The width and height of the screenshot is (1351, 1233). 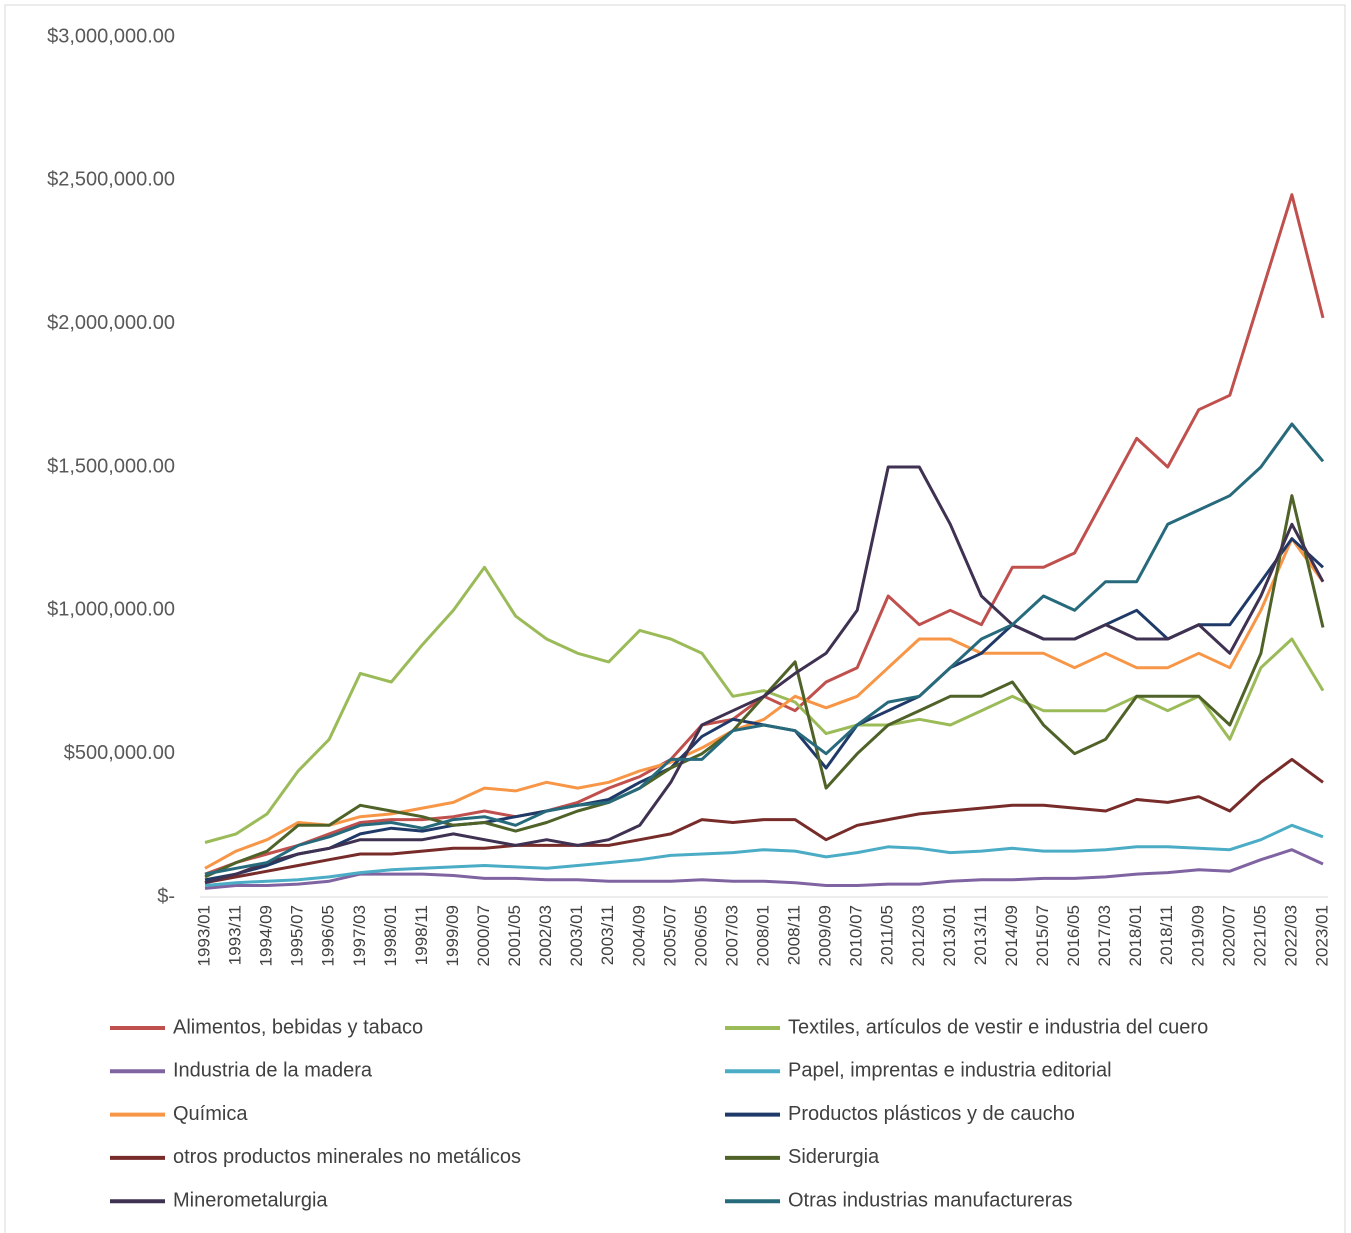 I want to click on x-tick-label: 2014/09, so click(x=1011, y=935).